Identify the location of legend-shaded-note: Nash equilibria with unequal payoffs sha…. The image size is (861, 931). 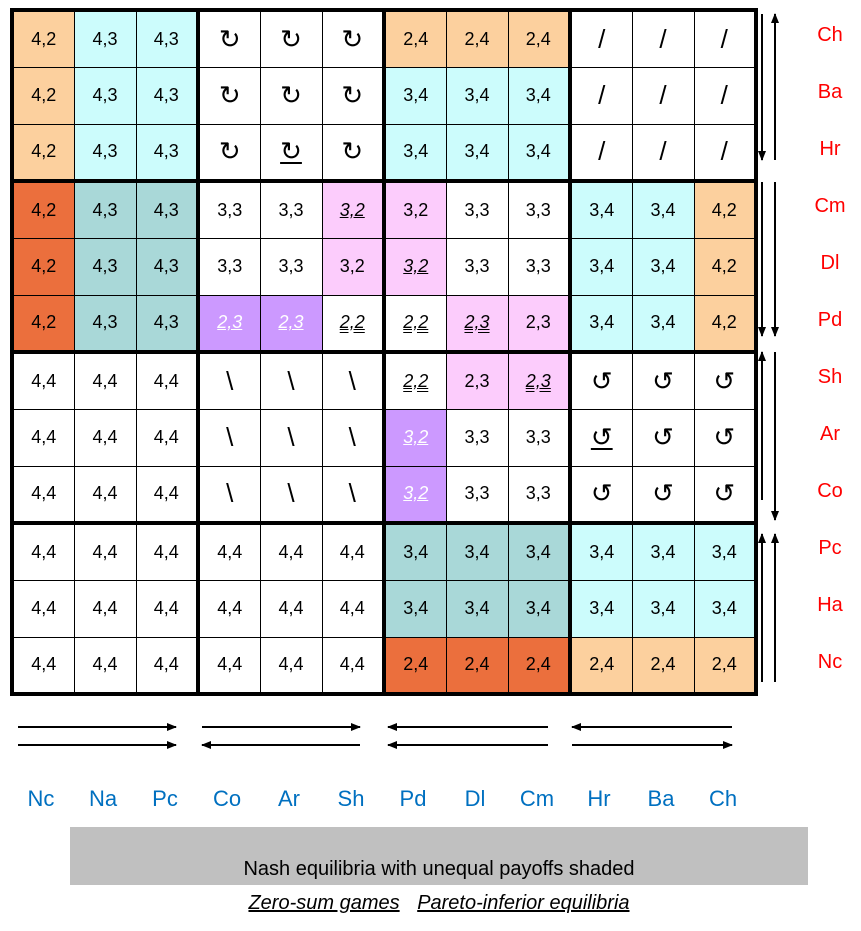
(439, 856).